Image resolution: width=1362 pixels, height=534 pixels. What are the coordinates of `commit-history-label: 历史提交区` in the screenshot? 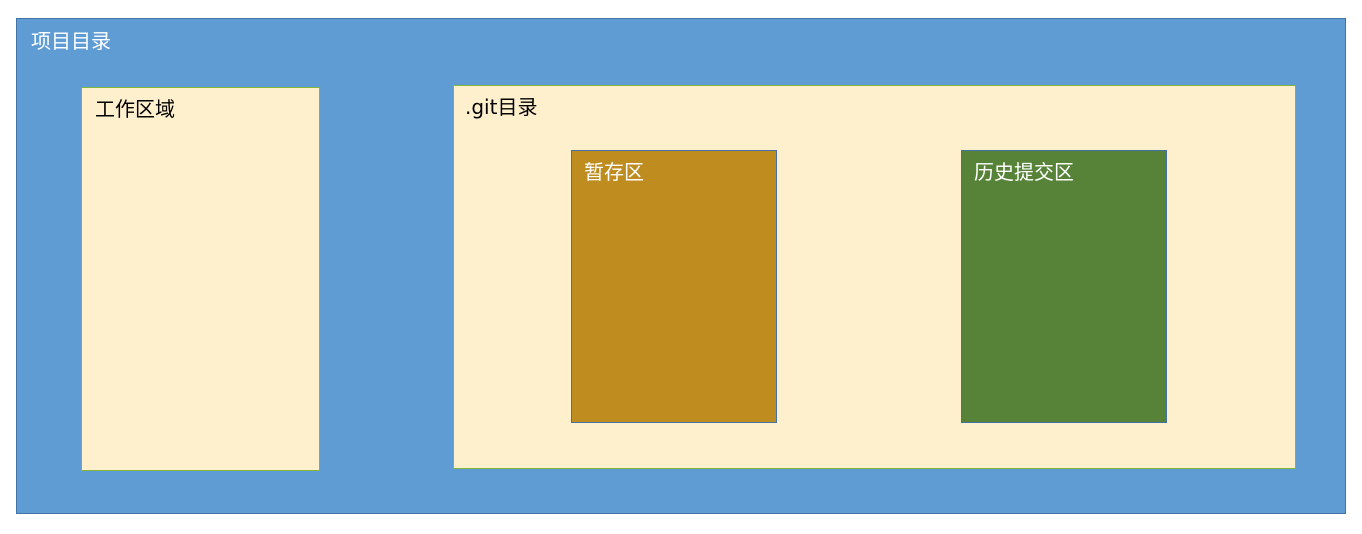 It's located at (1024, 172).